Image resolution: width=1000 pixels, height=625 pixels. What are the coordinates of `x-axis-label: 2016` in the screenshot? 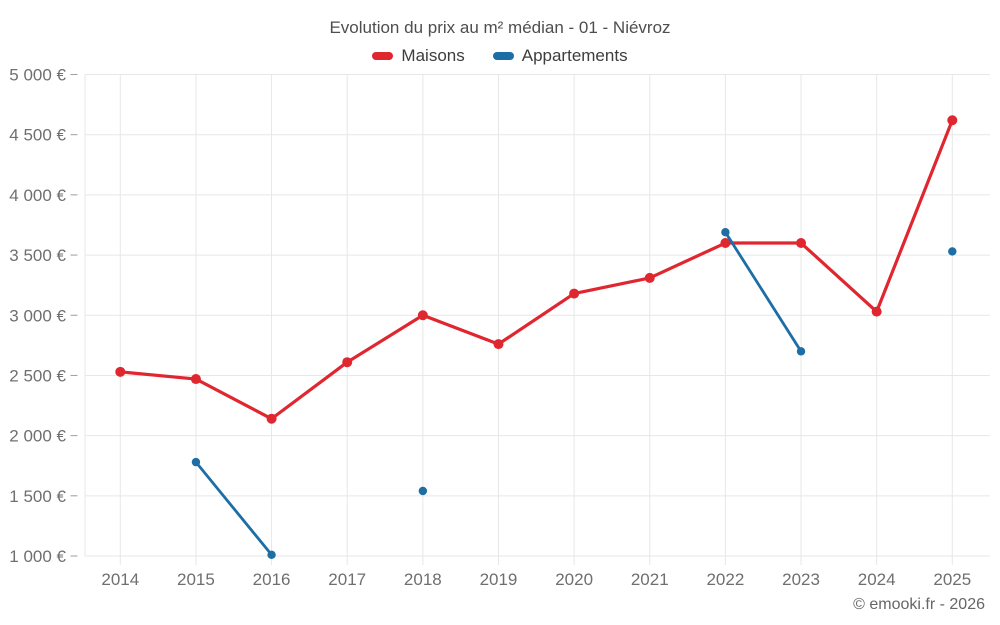 It's located at (272, 579).